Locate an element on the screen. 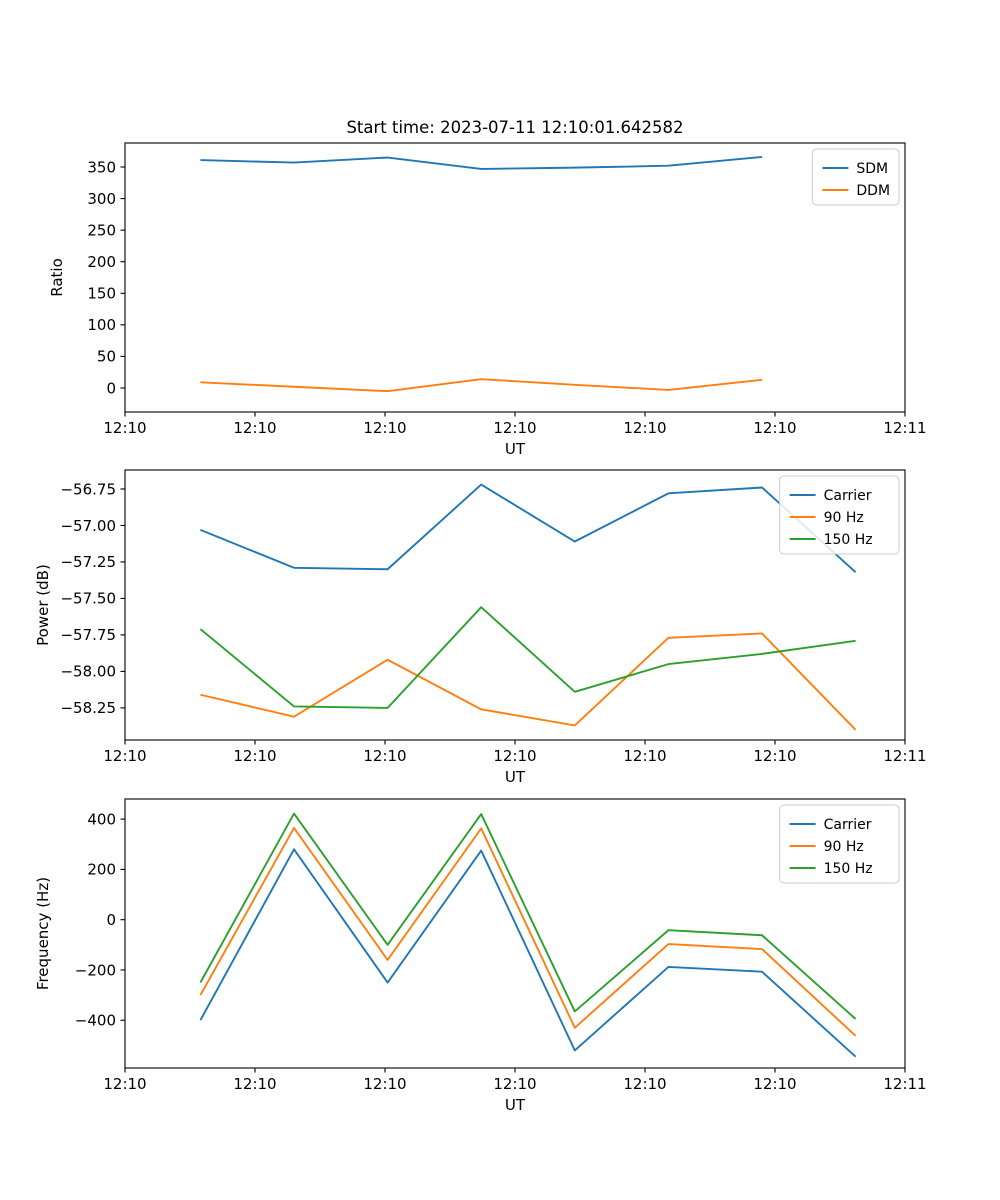 The image size is (1000, 1200). y-tick-label-0: −56.75 is located at coordinates (88, 489).